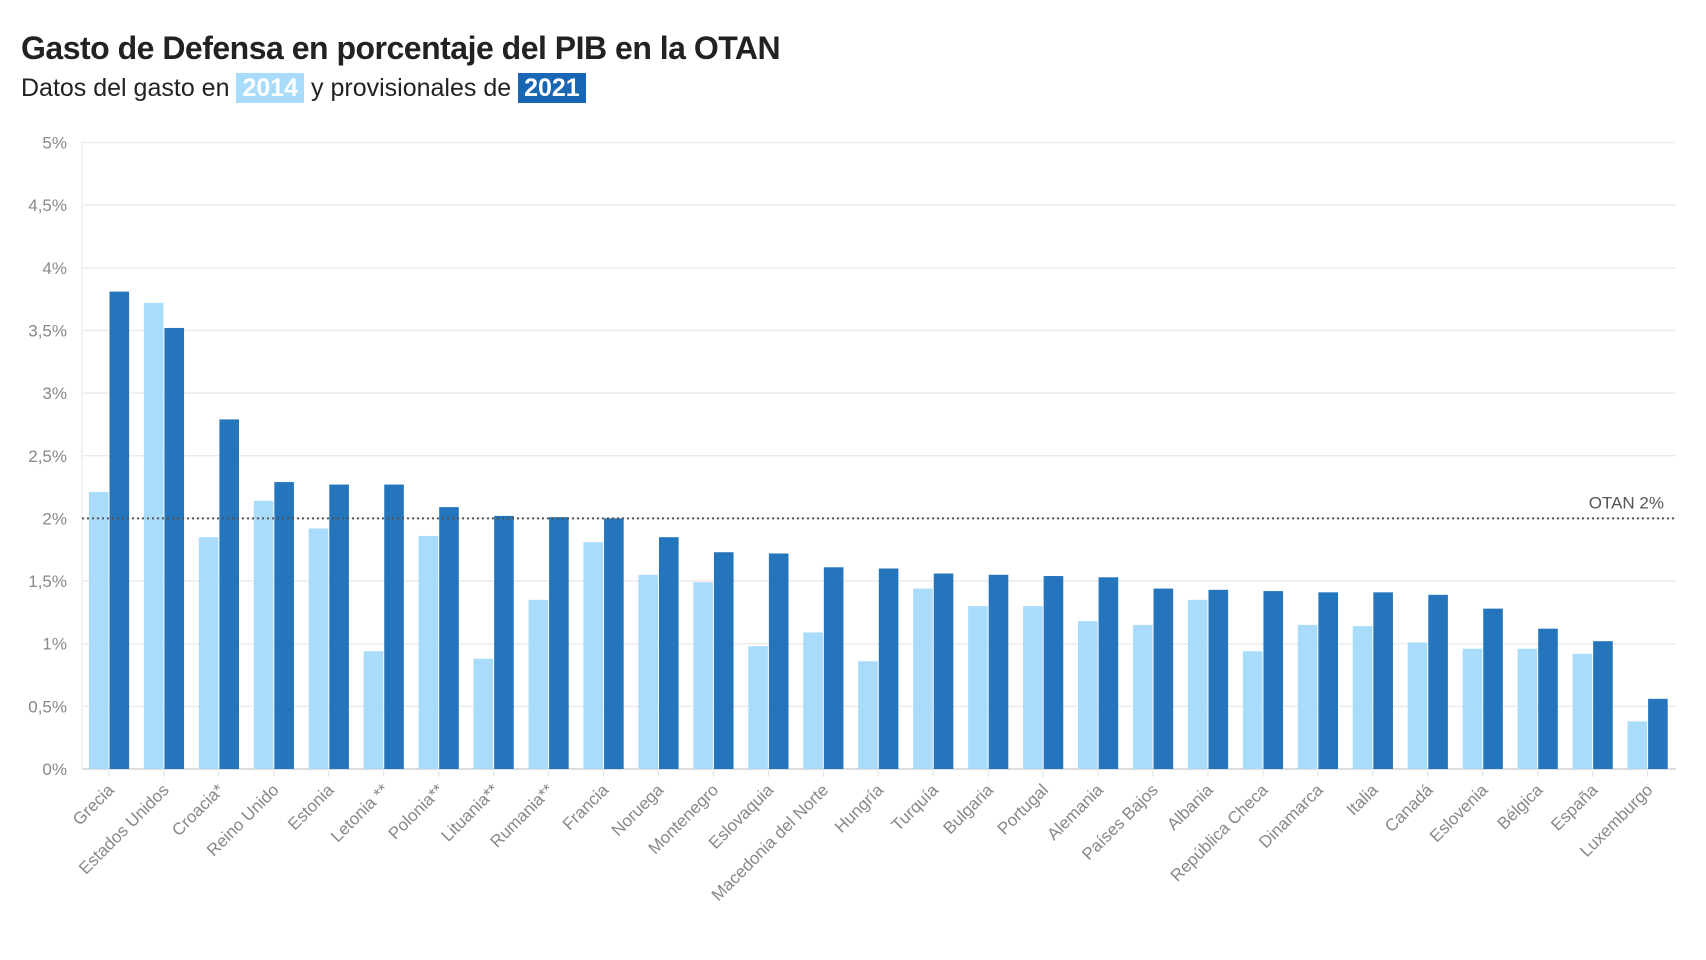 This screenshot has width=1706, height=960. What do you see at coordinates (311, 807) in the screenshot?
I see `x-tick-label: Estonia` at bounding box center [311, 807].